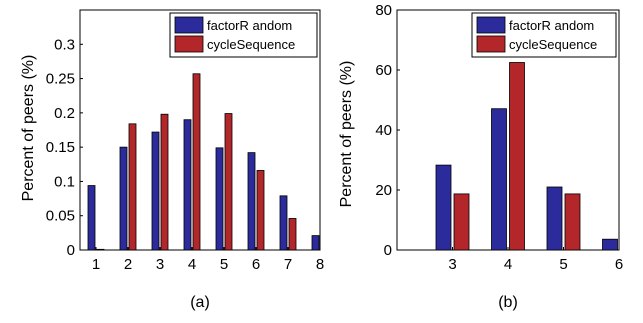 This screenshot has width=643, height=323. Describe the element at coordinates (619, 264) in the screenshot. I see `x-tick-label-b-6: 6` at that location.